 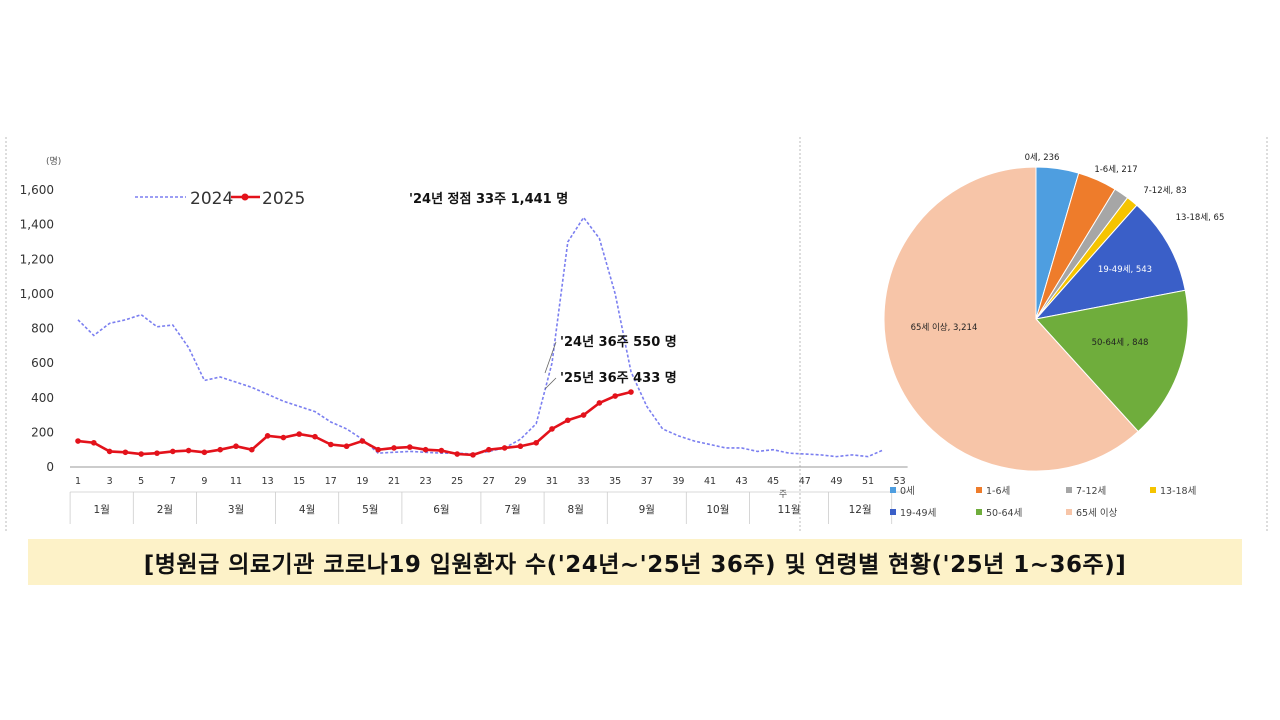 I want to click on x-tick-label: 21, so click(x=394, y=481).